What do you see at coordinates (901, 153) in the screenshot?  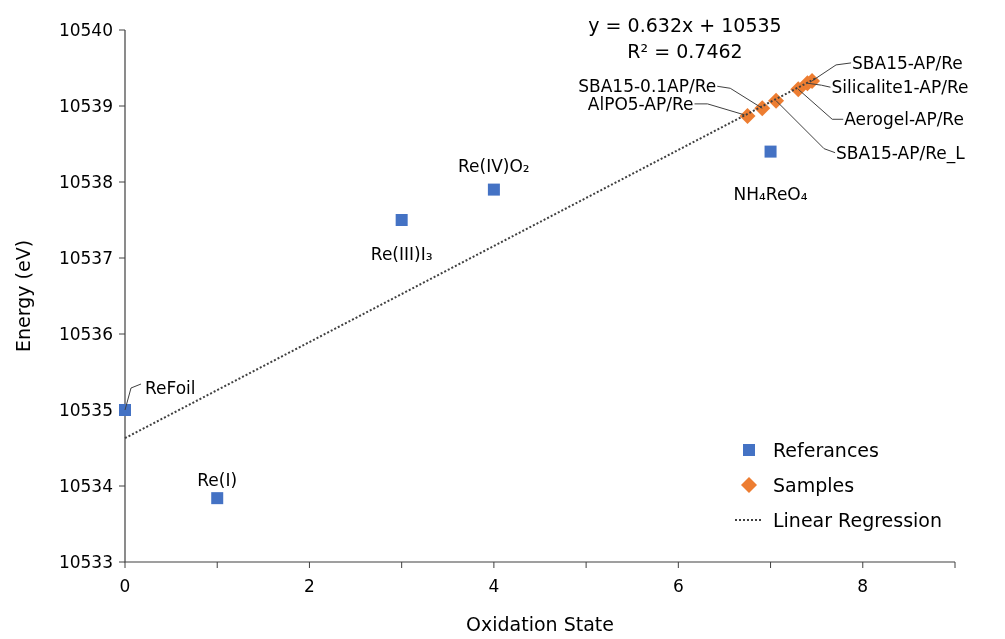 I see `annotation: SBA15-AP/Re_L` at bounding box center [901, 153].